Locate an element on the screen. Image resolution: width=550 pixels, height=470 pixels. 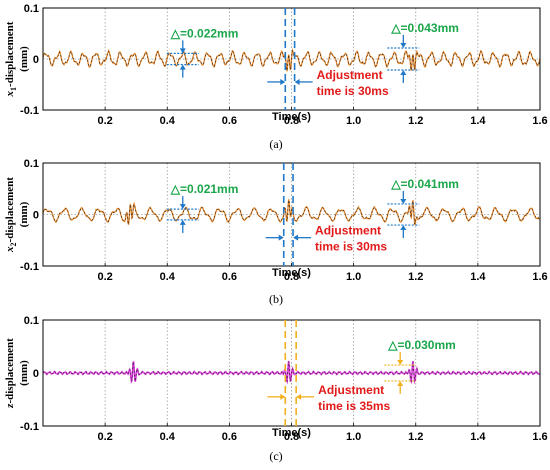
y-axis-var: z is located at coordinates (10, 406).